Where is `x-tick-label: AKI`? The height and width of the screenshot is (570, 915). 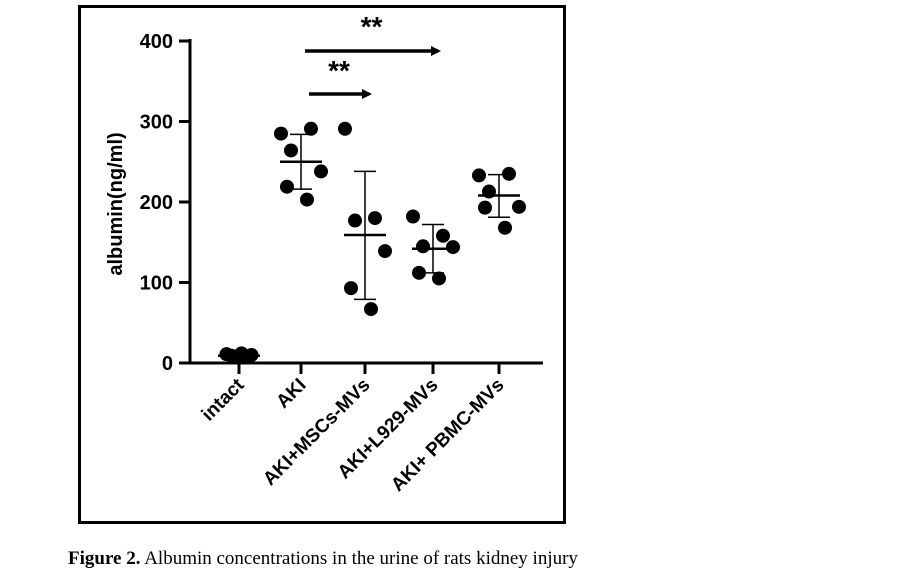
x-tick-label: AKI is located at coordinates (292, 394).